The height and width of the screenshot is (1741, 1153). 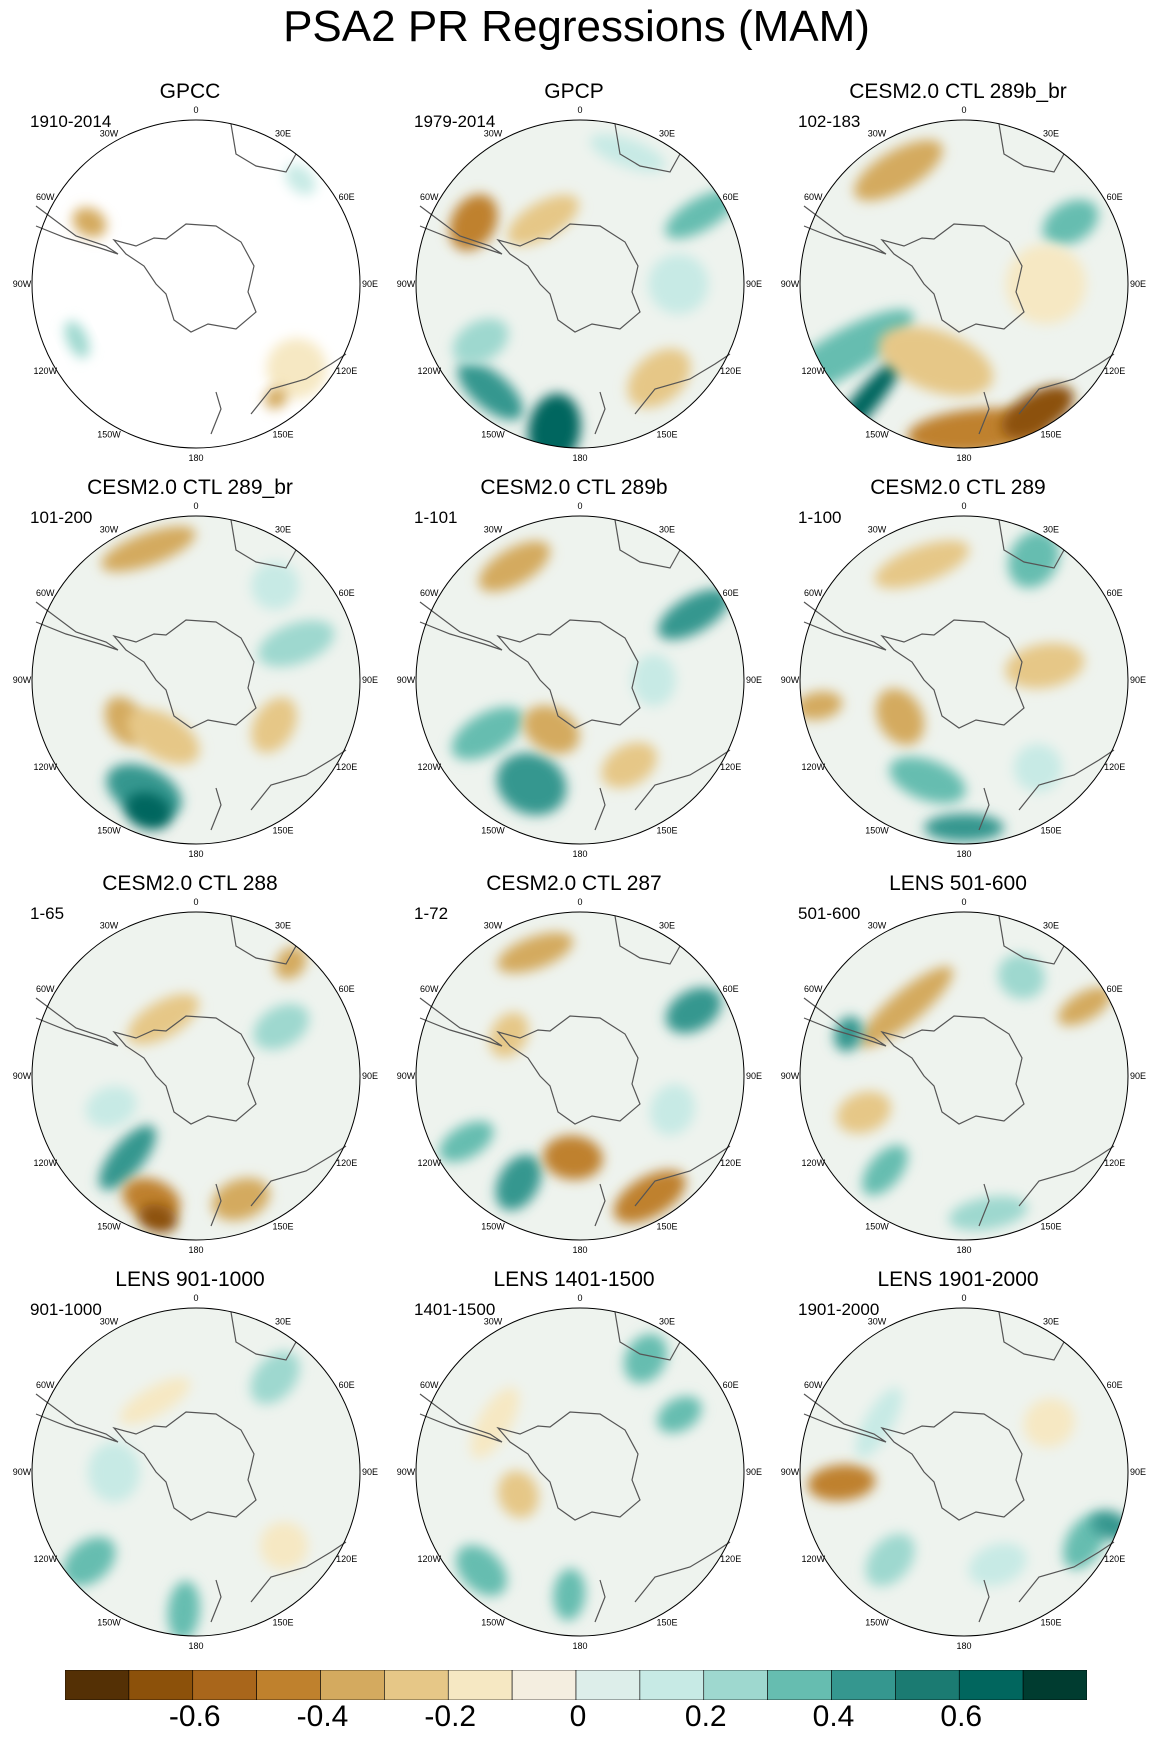 What do you see at coordinates (493, 831) in the screenshot?
I see `longitude-label: 150W` at bounding box center [493, 831].